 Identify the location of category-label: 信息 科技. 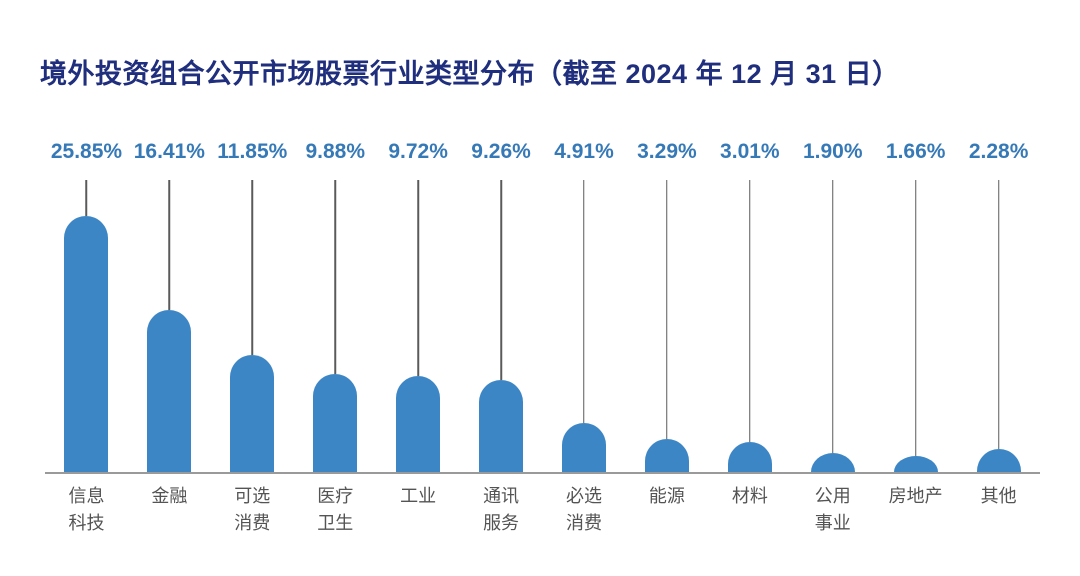
(86, 509).